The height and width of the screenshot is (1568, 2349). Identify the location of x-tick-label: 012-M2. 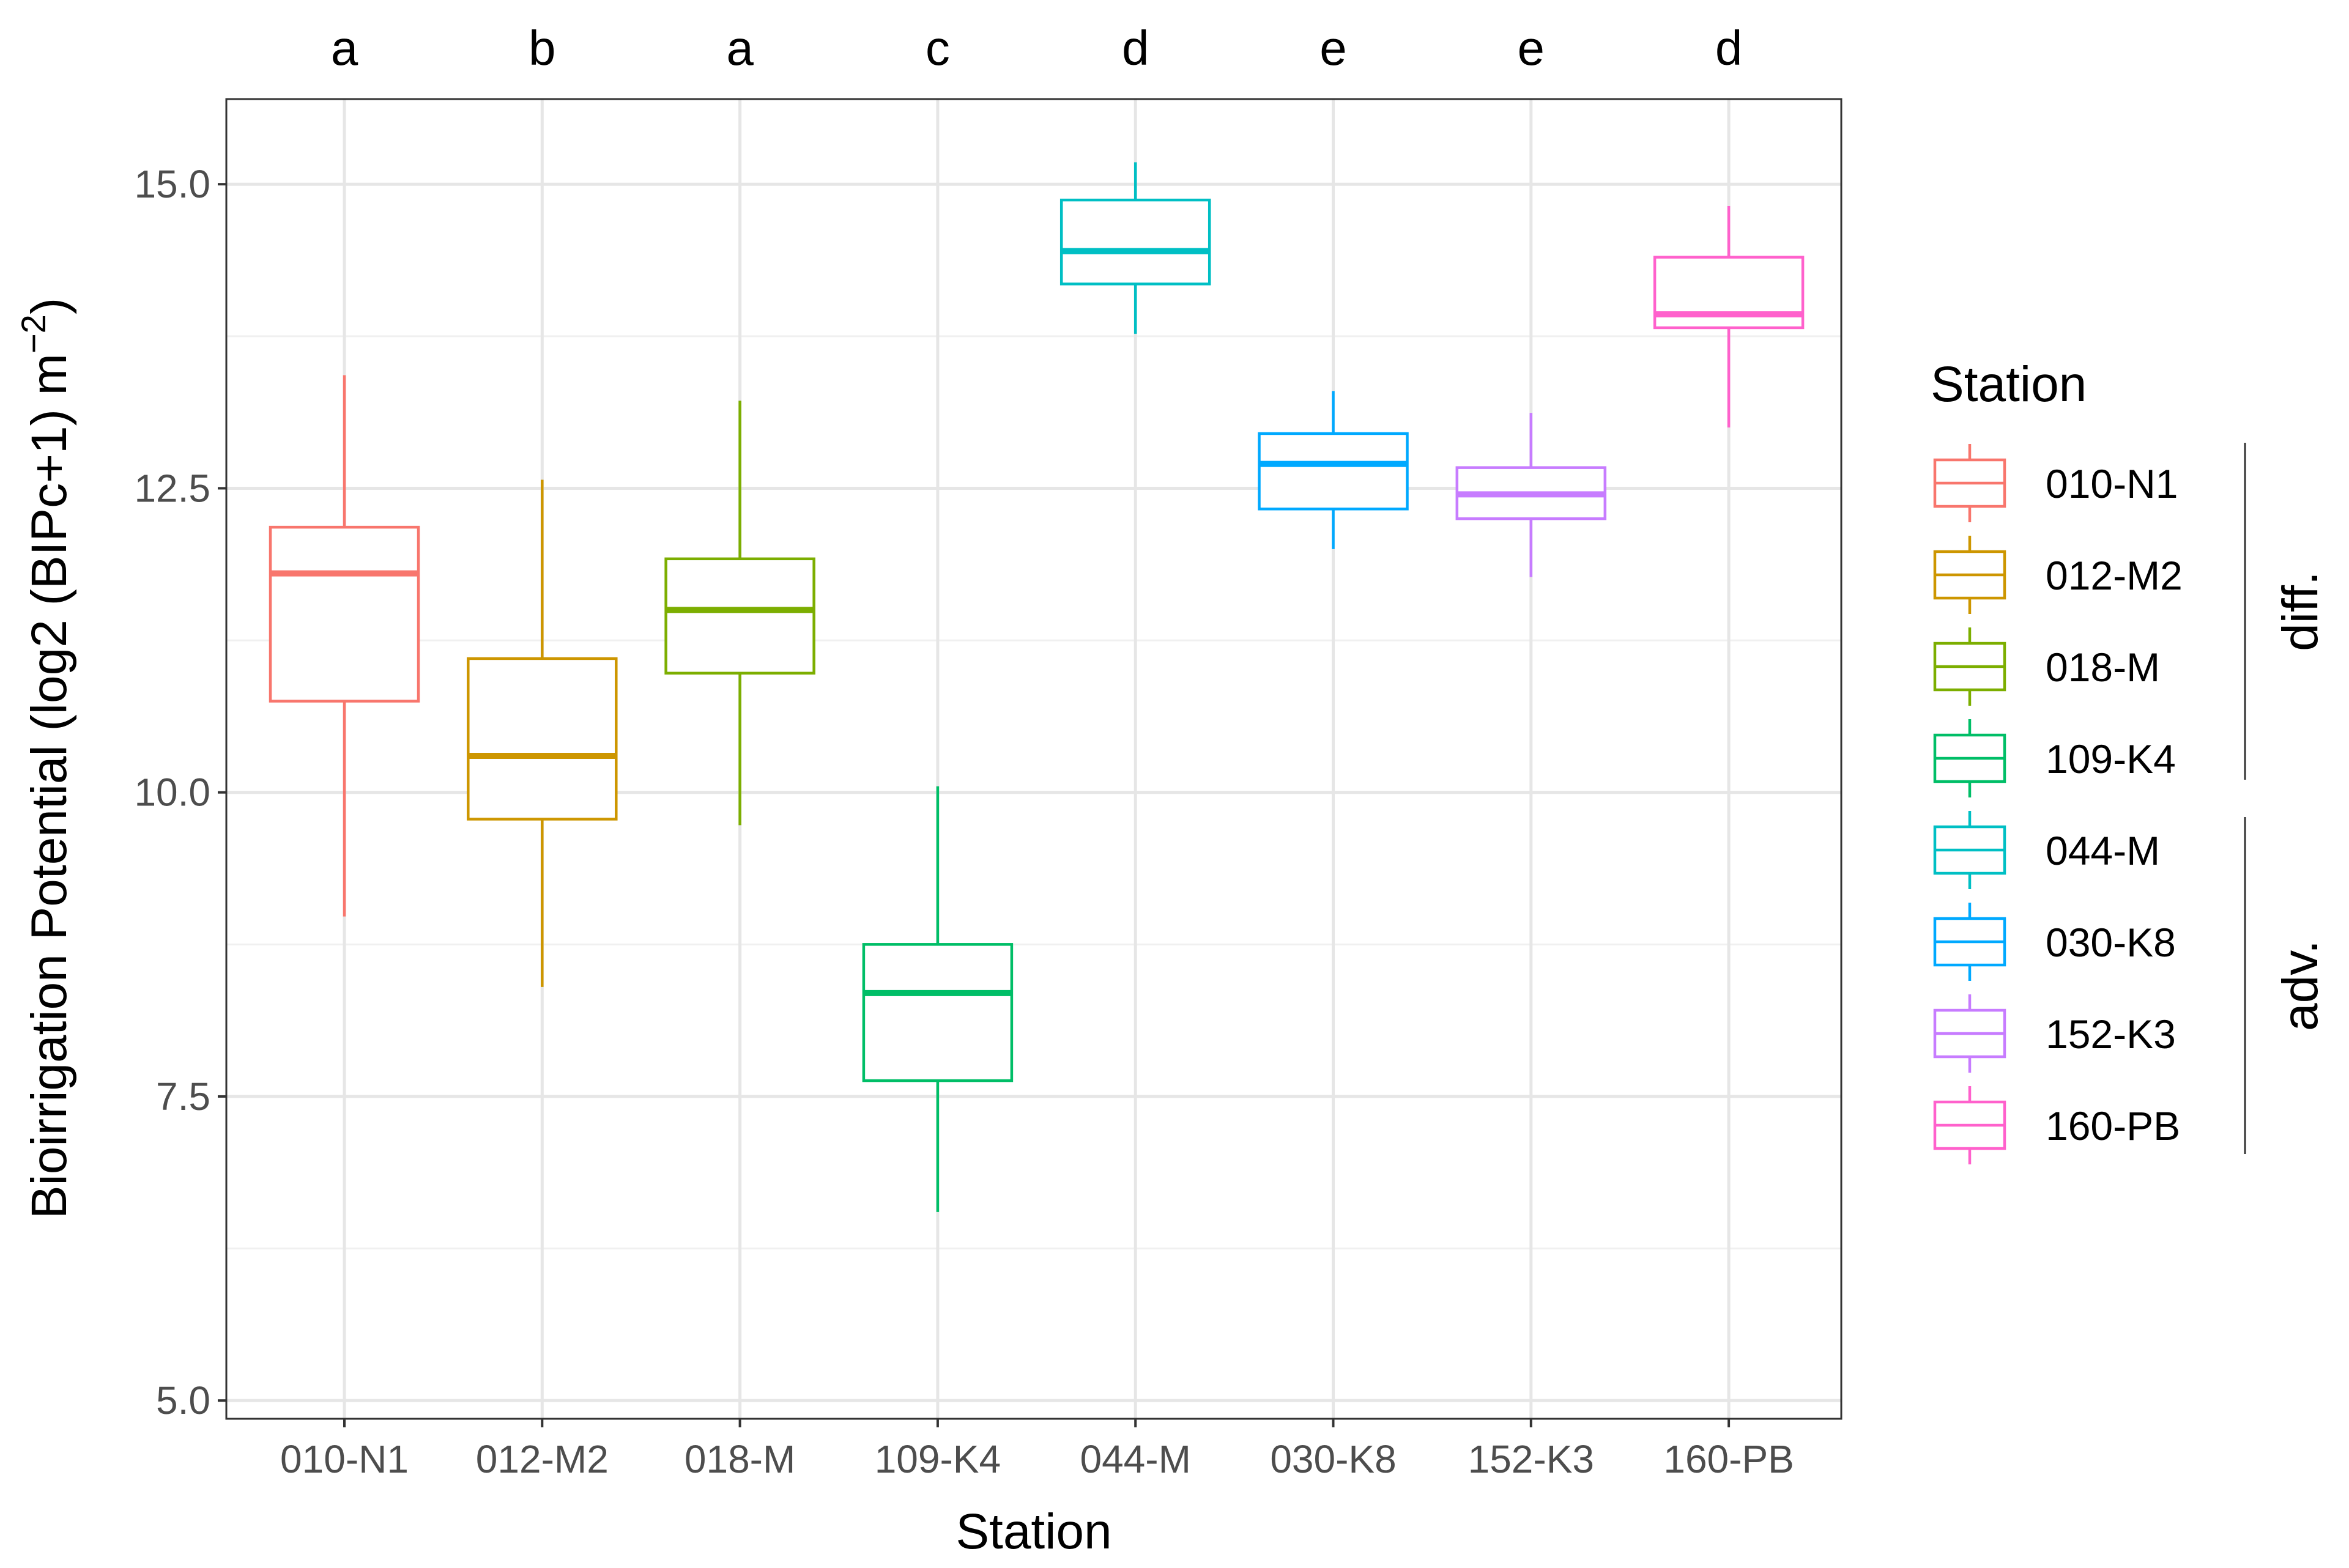
(542, 1459).